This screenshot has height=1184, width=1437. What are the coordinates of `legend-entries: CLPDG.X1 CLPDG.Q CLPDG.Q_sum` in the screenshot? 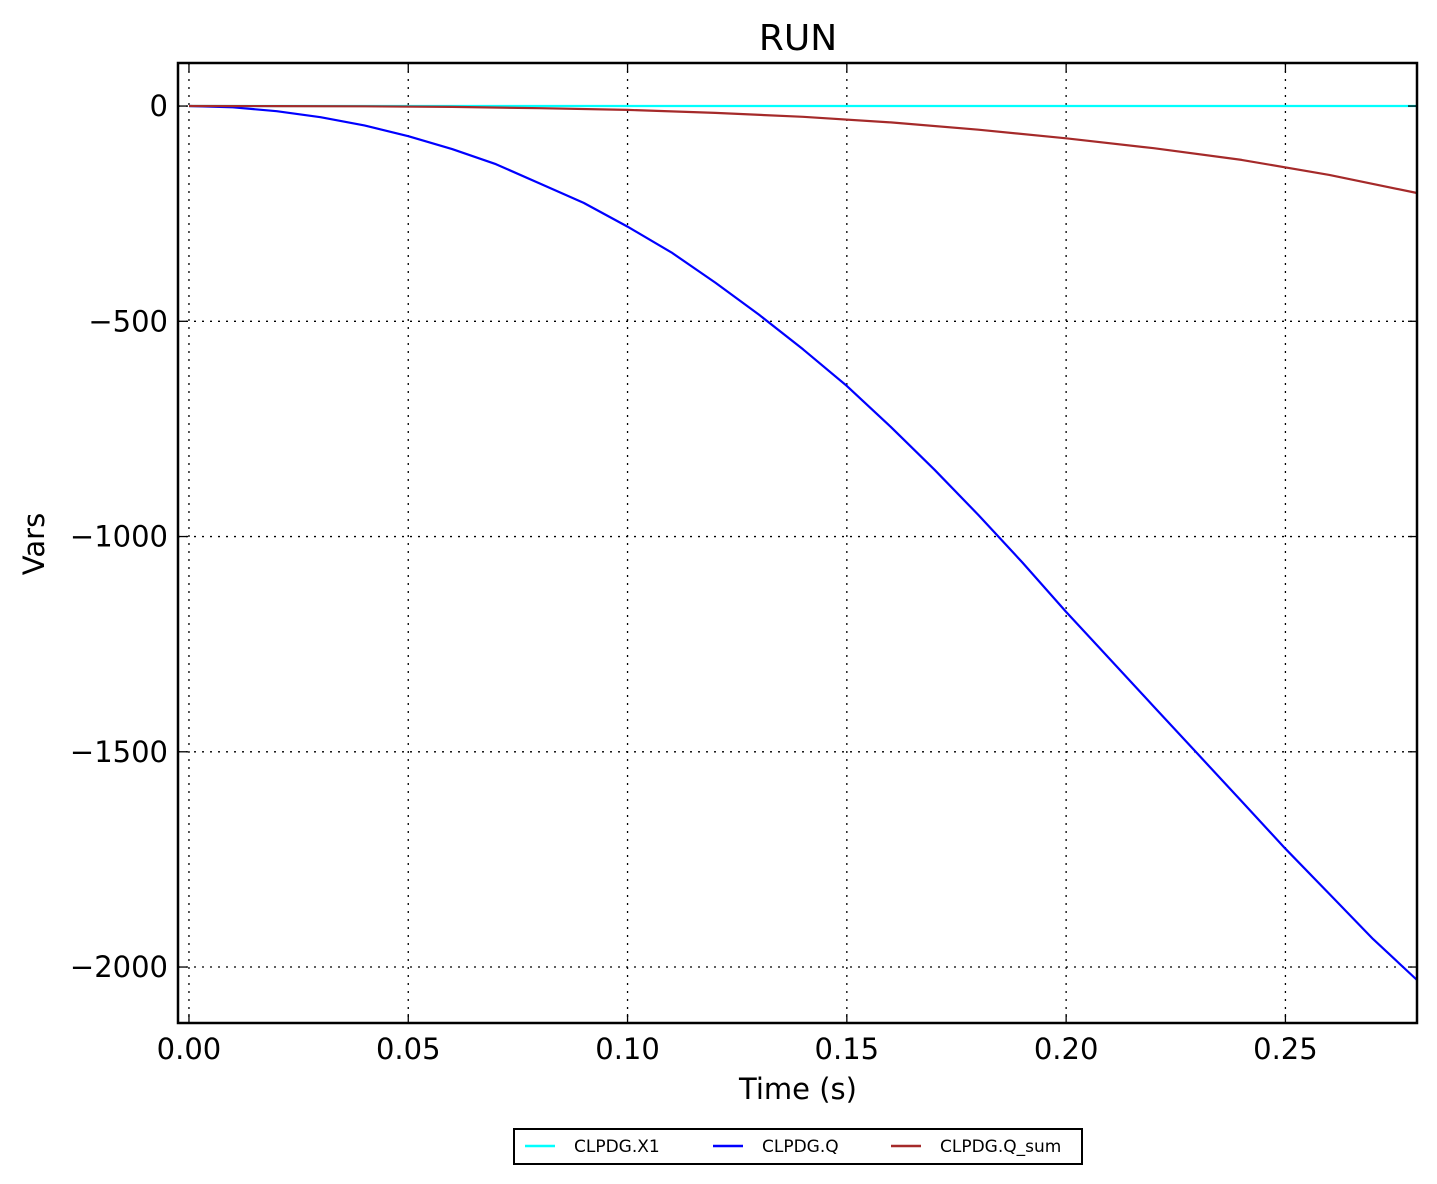 It's located at (793, 1147).